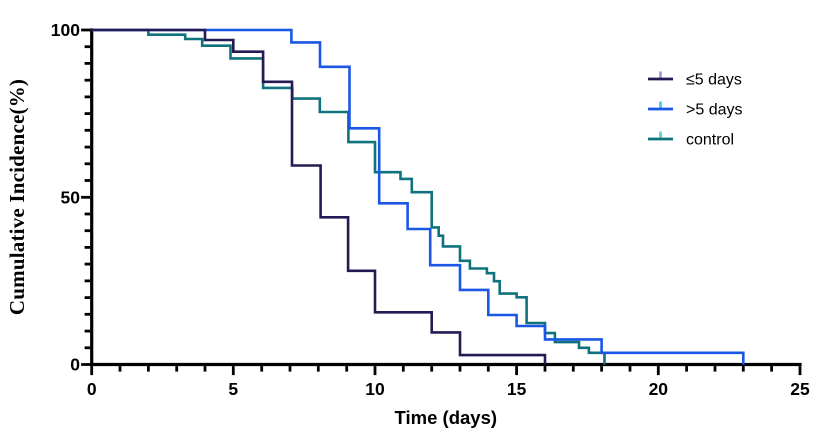 This screenshot has width=836, height=436. Describe the element at coordinates (375, 389) in the screenshot. I see `x-tick-label: 10` at that location.